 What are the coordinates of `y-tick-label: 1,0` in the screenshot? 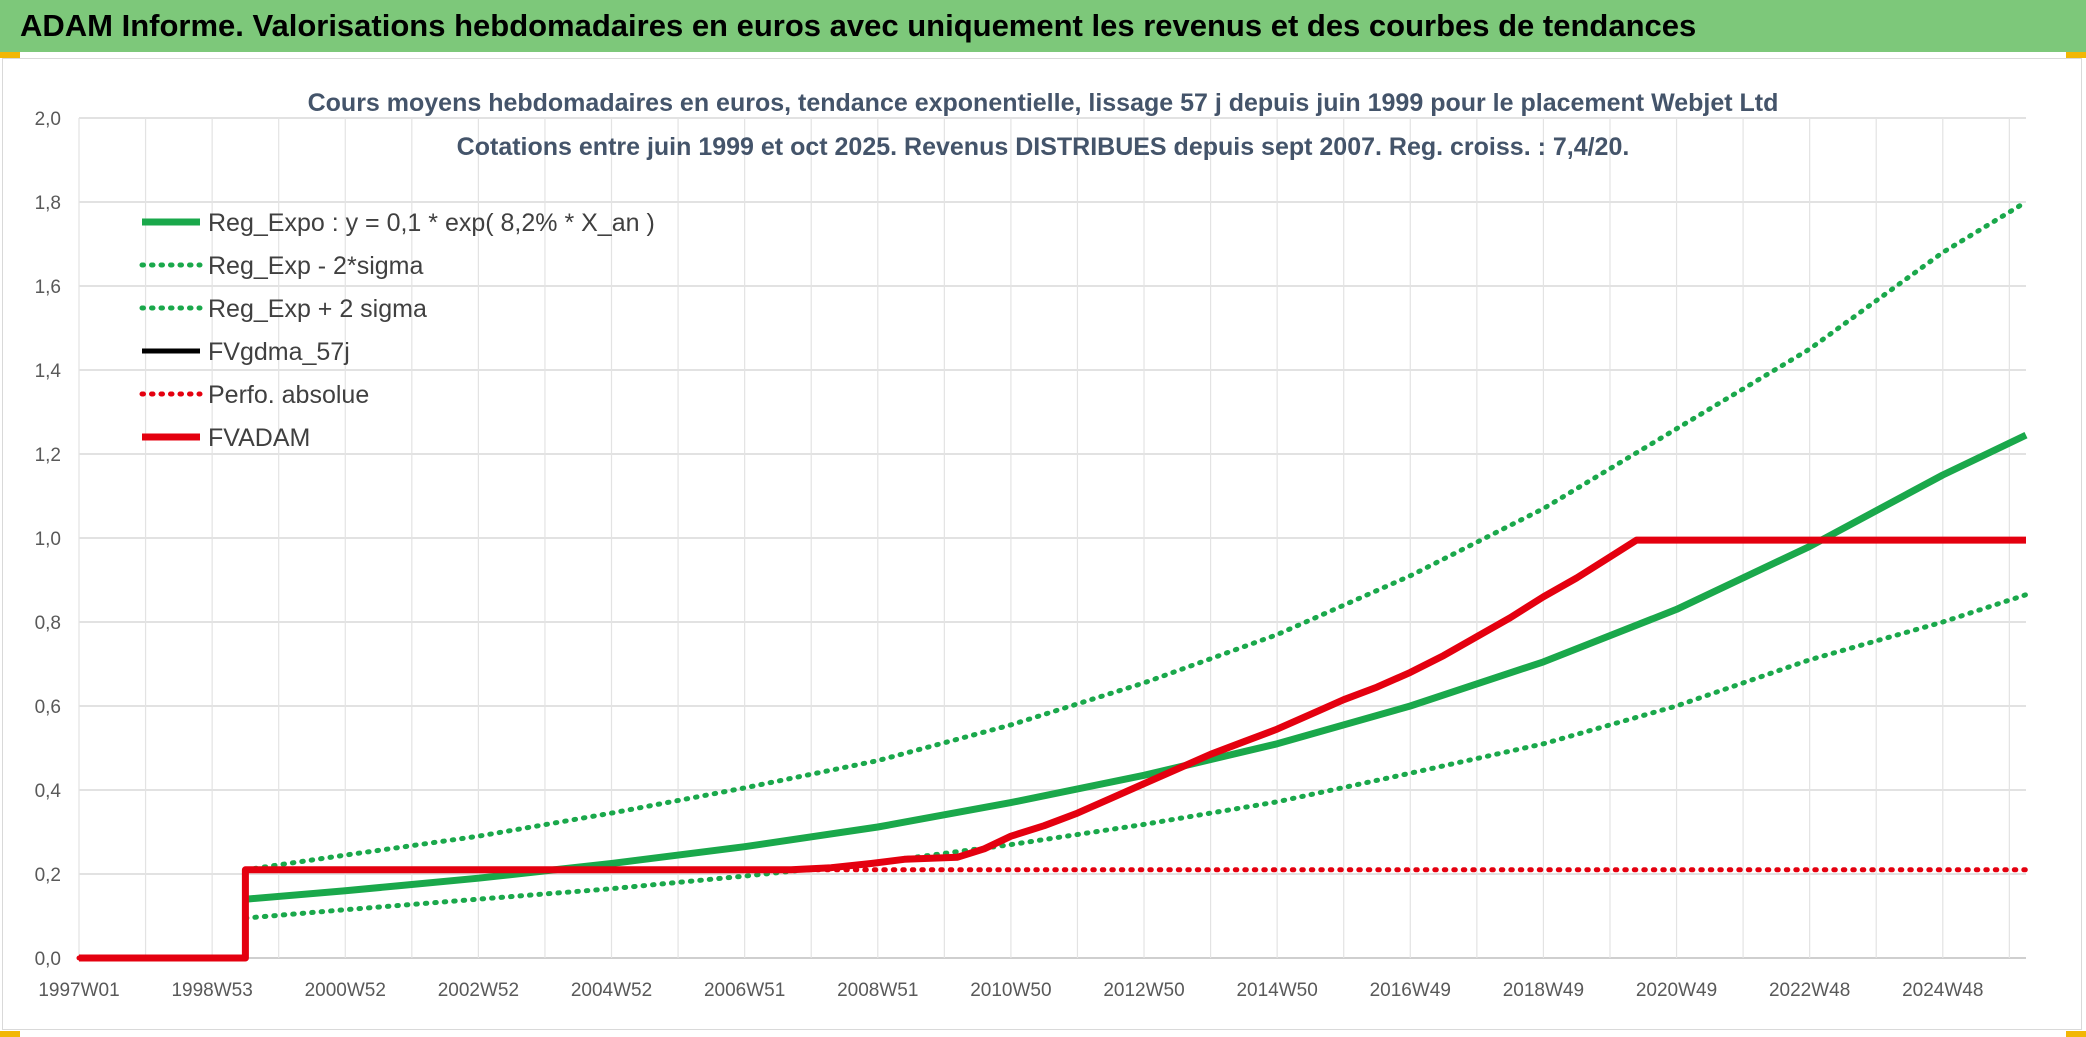 It's located at (48, 539).